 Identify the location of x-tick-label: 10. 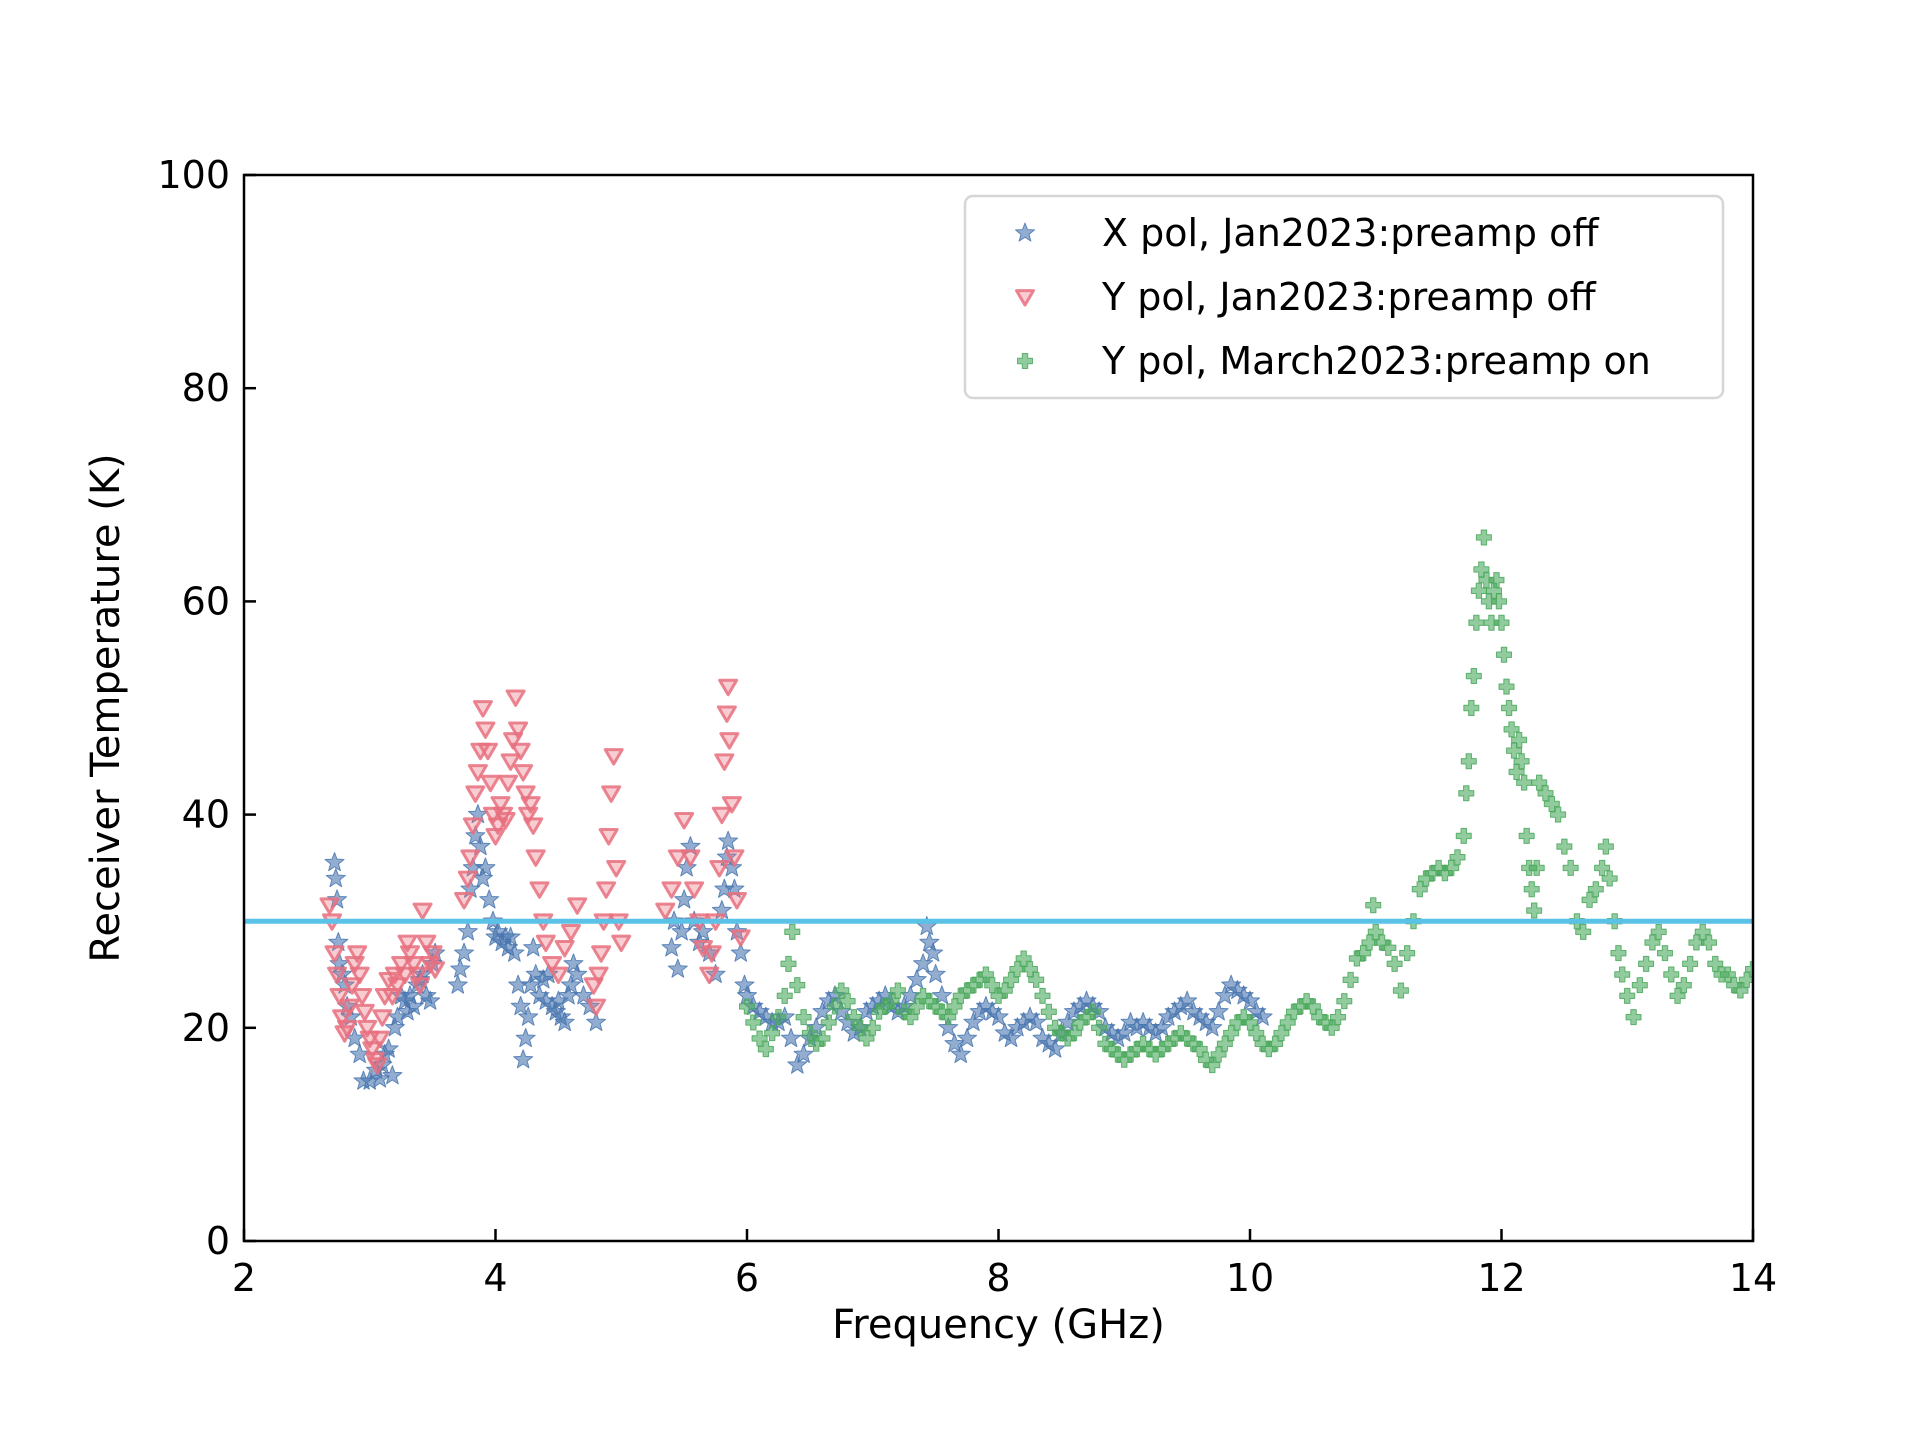
(1250, 1278).